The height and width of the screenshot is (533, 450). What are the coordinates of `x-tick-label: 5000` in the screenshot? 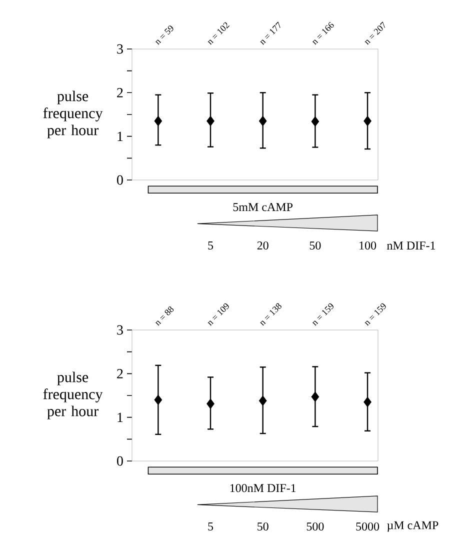 It's located at (368, 526).